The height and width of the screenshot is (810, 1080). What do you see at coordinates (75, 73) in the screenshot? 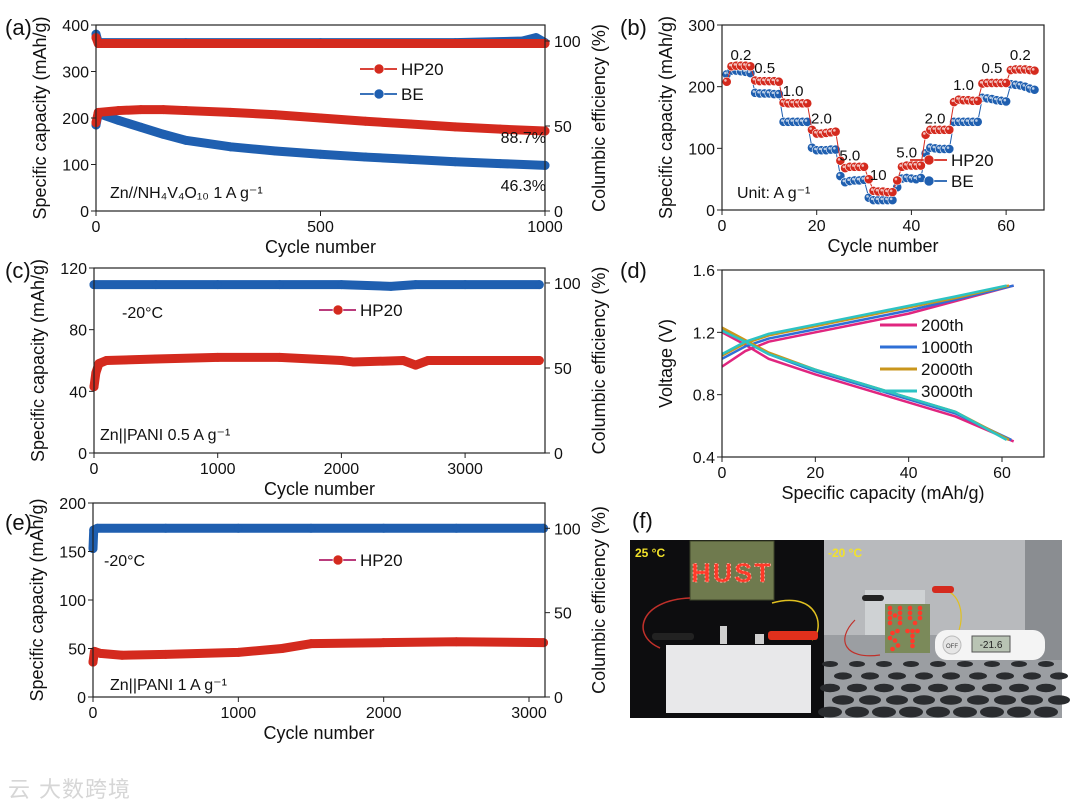
I see `y-tick-label: 300` at bounding box center [75, 73].